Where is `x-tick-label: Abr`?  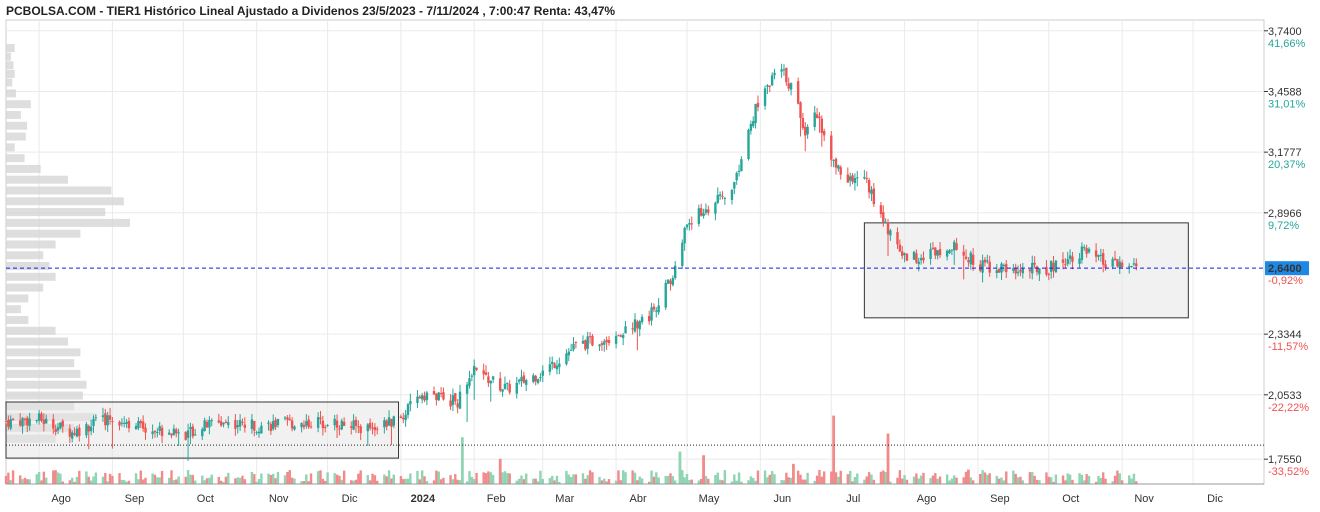 x-tick-label: Abr is located at coordinates (638, 499).